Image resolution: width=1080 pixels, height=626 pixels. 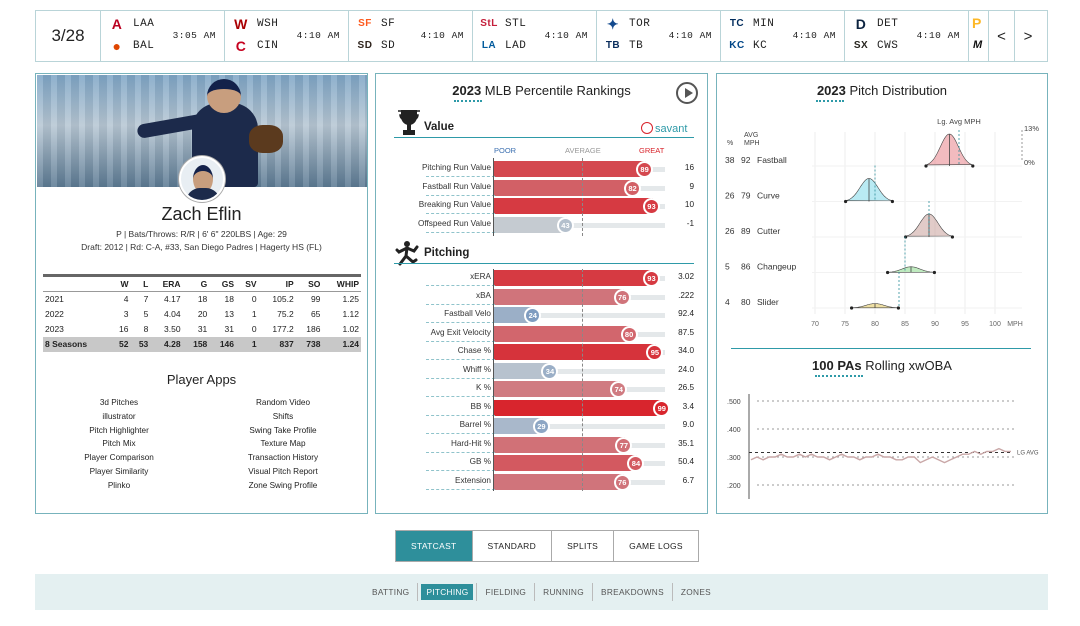 I want to click on tab-standard: STANDARD, so click(x=513, y=546).